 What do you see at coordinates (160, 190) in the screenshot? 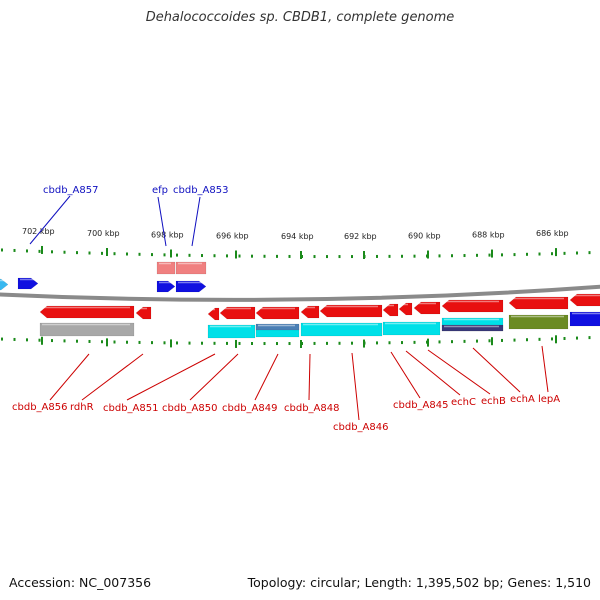
I see `gene-label: efp` at bounding box center [160, 190].